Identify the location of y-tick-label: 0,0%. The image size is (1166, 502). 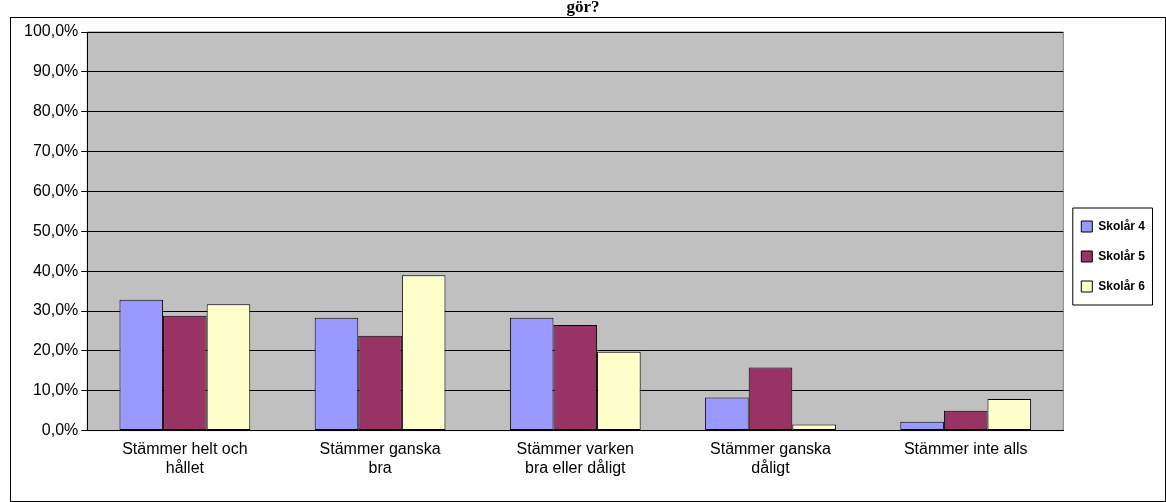
(60, 430).